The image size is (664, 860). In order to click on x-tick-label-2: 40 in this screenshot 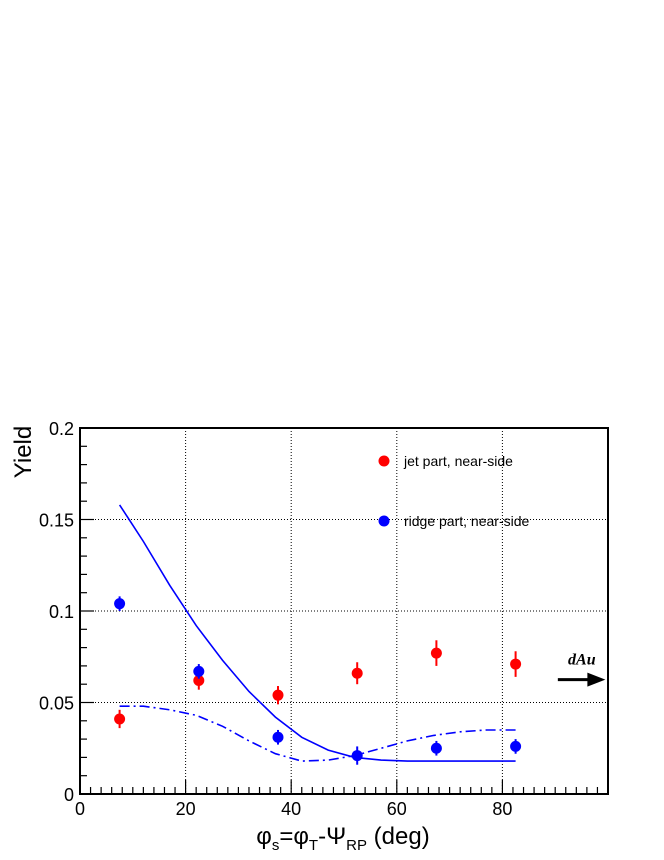, I will do `click(291, 809)`.